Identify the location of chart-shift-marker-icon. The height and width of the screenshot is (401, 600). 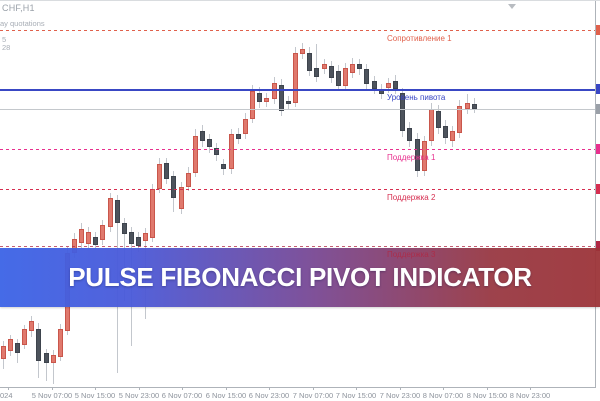
(512, 6).